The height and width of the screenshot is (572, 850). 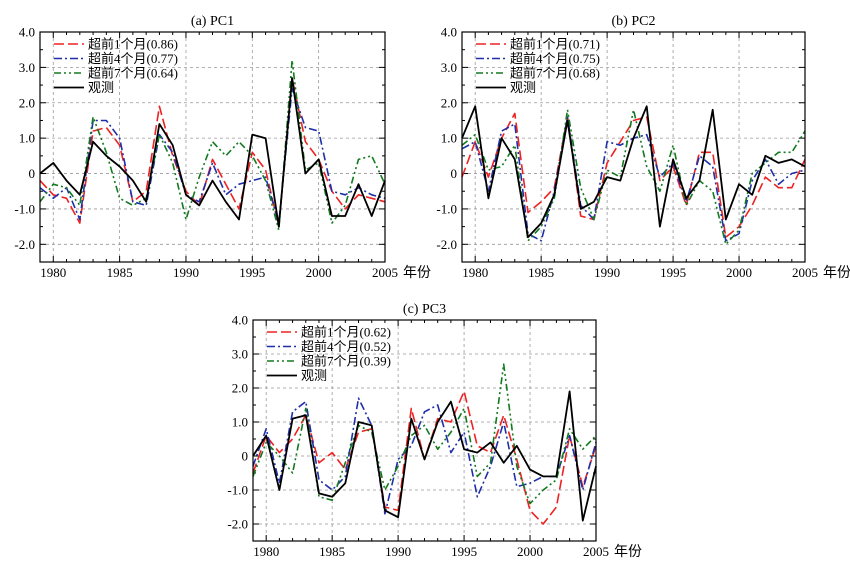 I want to click on panel-title: (a) PC1, so click(x=212, y=21).